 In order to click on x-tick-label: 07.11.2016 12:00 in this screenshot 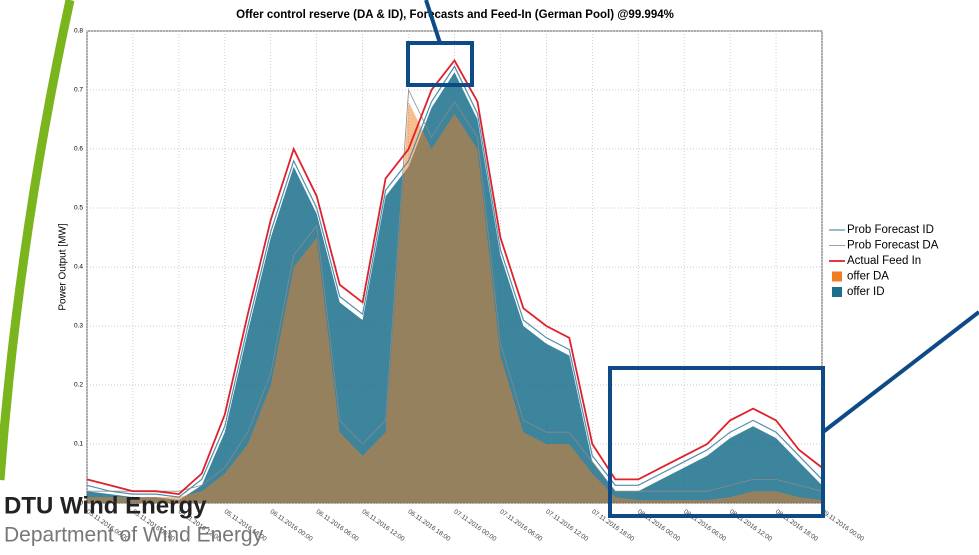, I will do `click(566, 525)`.